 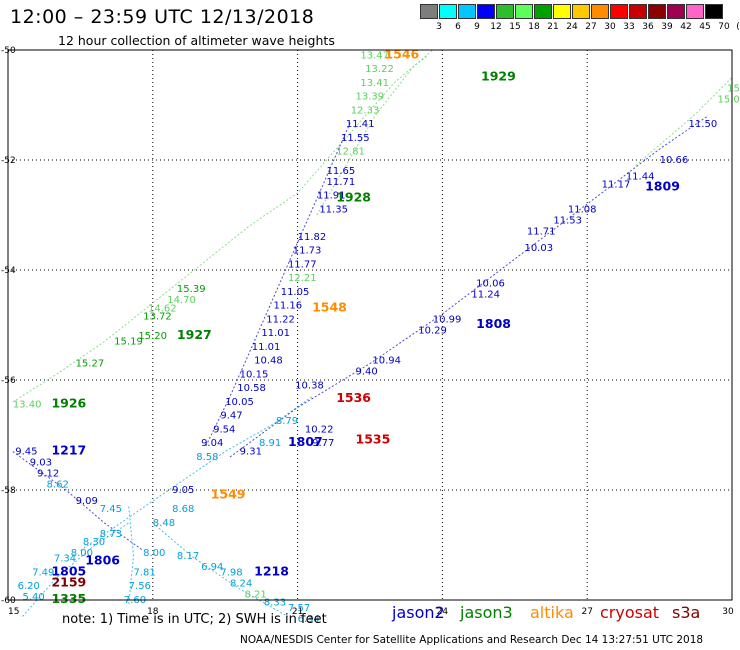 I want to click on pass-time-label: 1809, so click(x=662, y=185).